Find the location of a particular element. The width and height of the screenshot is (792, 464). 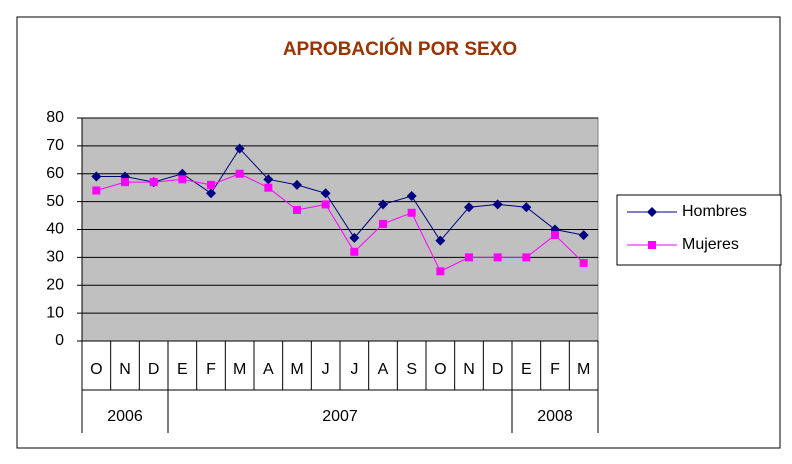

y-tick-label: 10 is located at coordinates (55, 312).